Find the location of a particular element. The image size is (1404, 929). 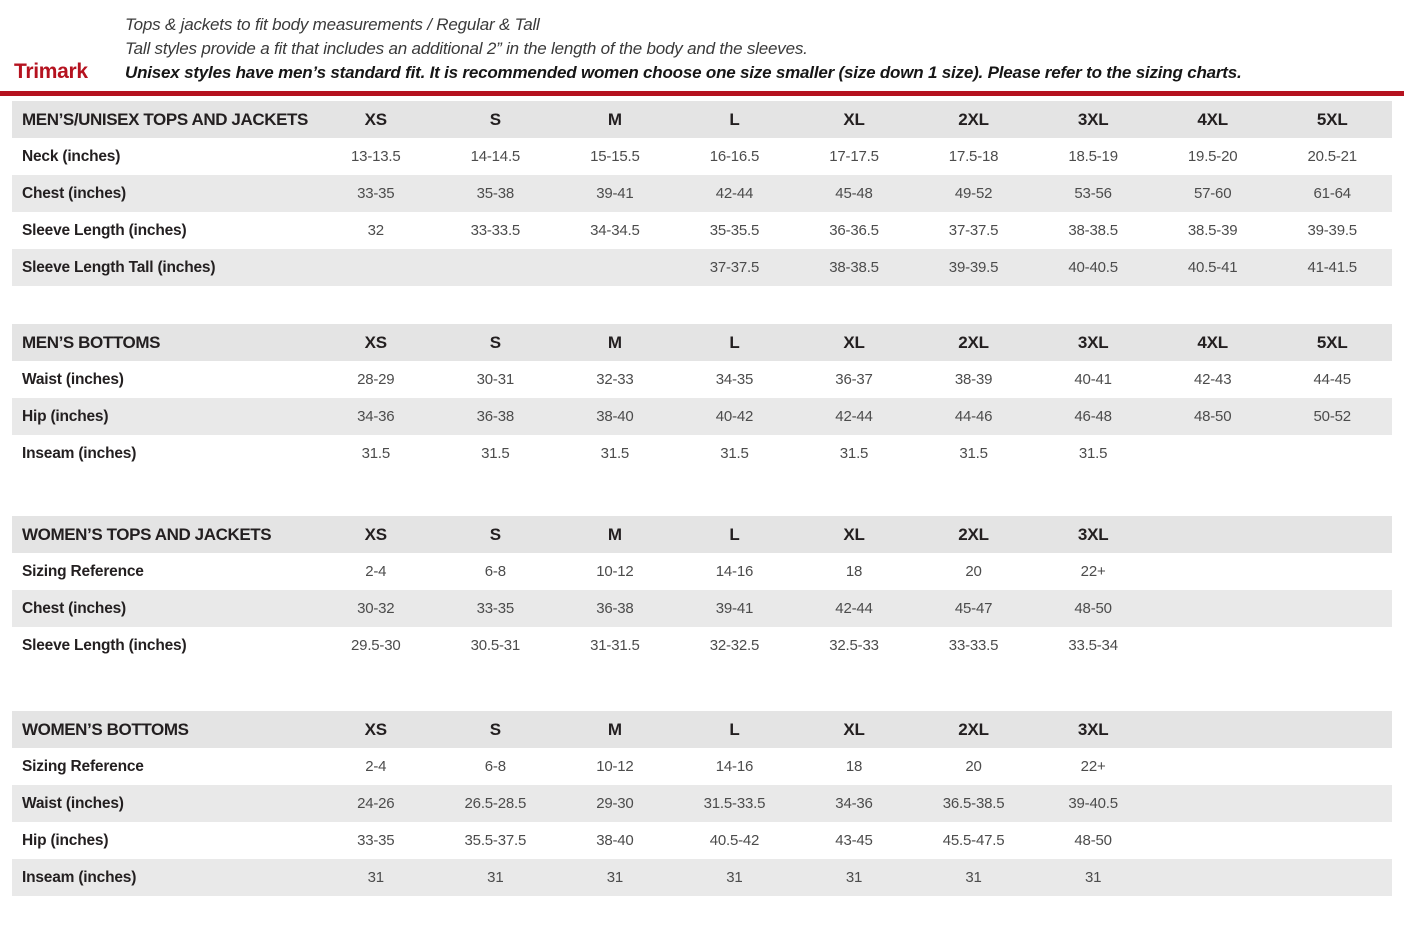

value-cell: 26.5-28.5 is located at coordinates (495, 803).